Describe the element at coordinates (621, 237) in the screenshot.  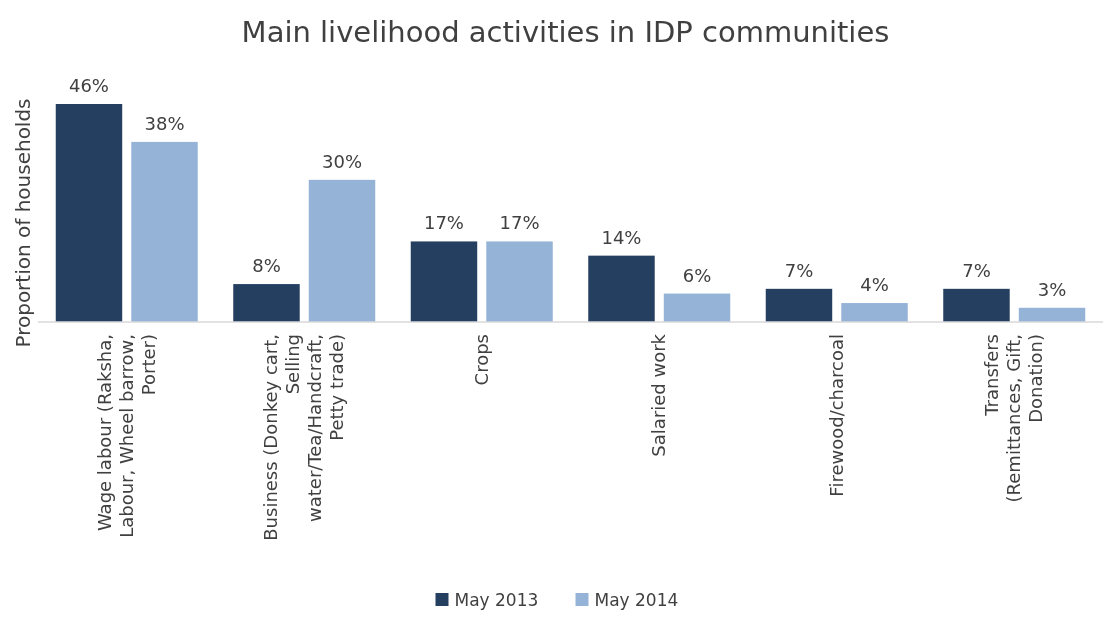
I see `data-label: 14%` at that location.